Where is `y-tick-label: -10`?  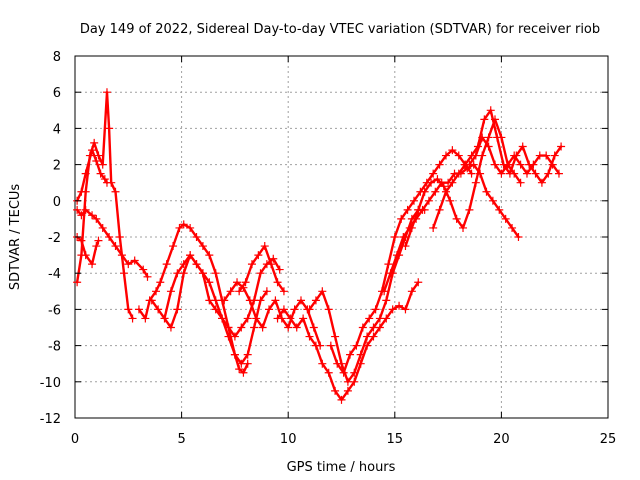
y-tick-label: -10 is located at coordinates (50, 383).